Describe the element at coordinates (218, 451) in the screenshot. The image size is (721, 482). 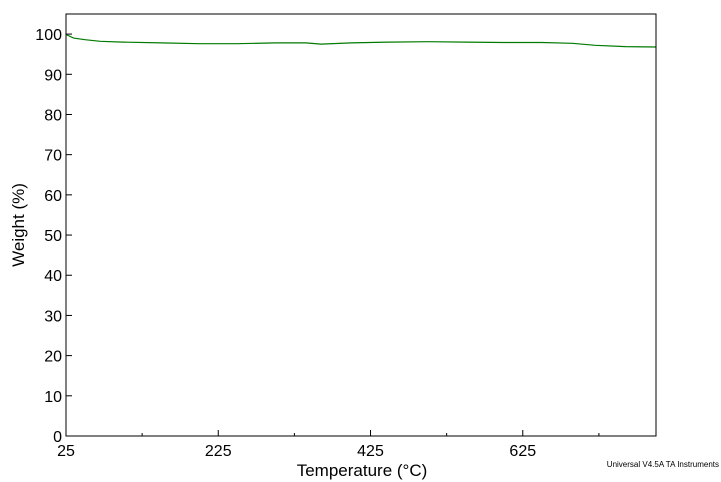
I see `x-tick-label: 225` at that location.